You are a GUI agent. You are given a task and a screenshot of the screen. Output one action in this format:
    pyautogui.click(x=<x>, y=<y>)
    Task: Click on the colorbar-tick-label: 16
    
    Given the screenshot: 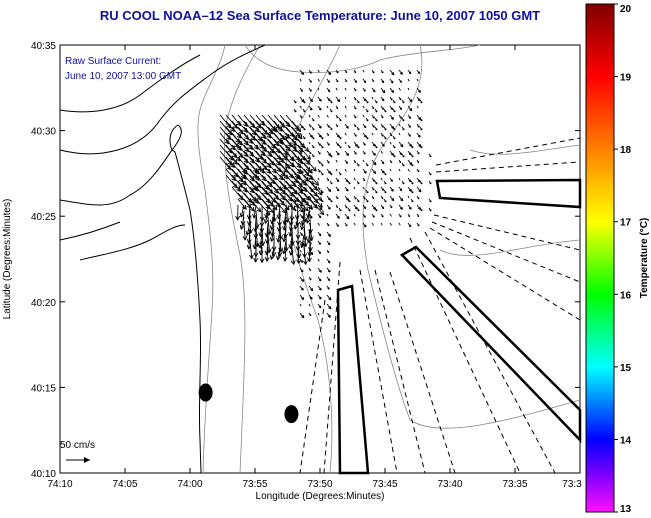 What is the action you would take?
    pyautogui.click(x=626, y=295)
    